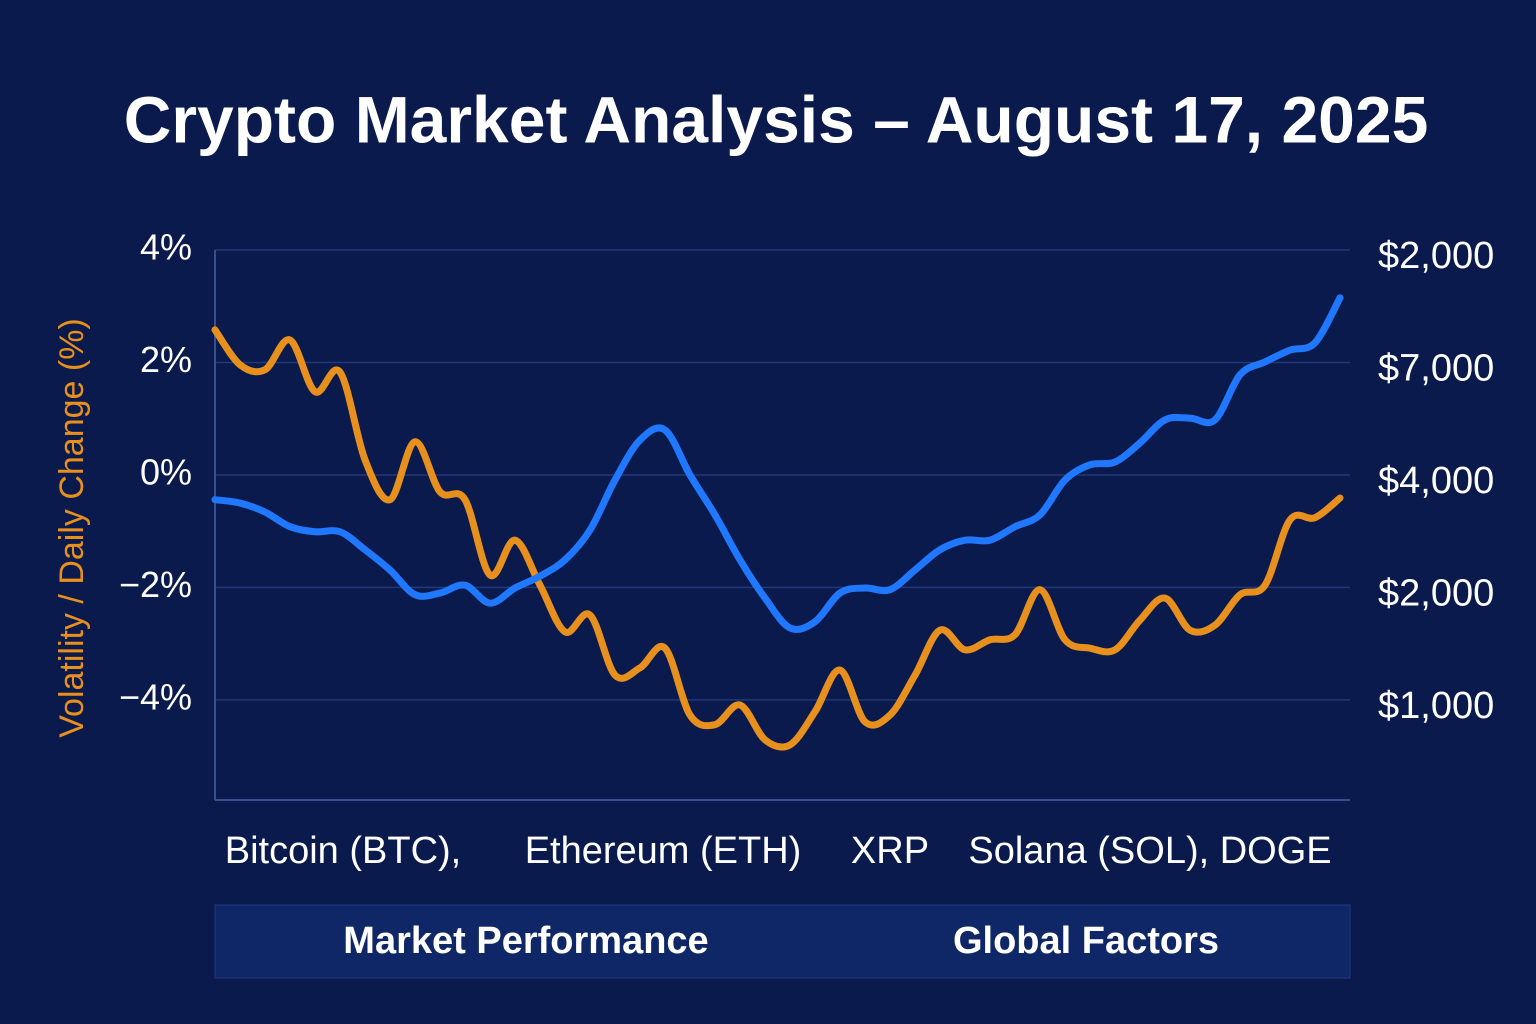 This screenshot has height=1024, width=1536. I want to click on y2-tick-label: $7,000, so click(1436, 369).